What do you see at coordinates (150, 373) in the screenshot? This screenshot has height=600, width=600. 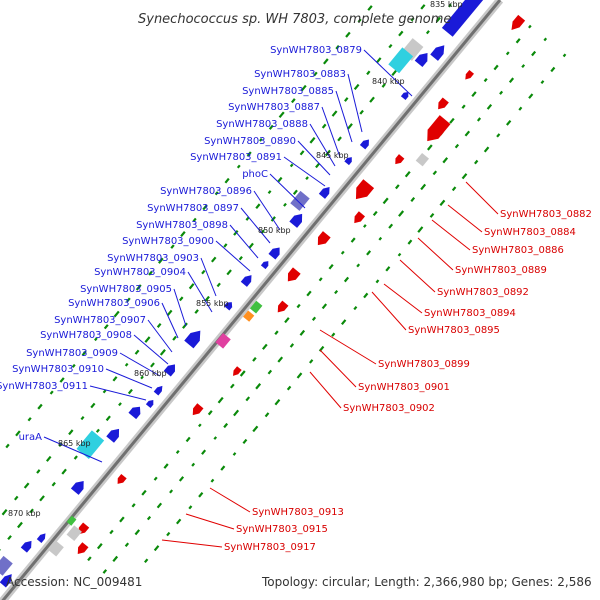 I see `kbp-tick: 860 kbp` at bounding box center [150, 373].